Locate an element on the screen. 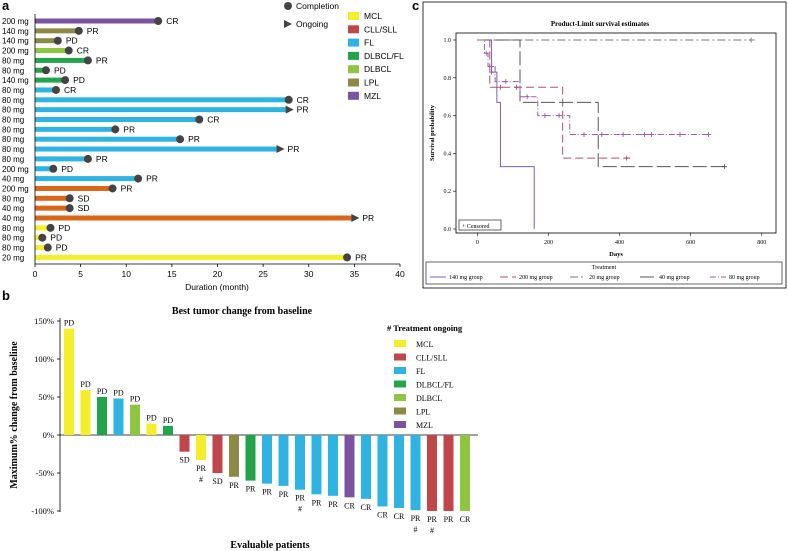 Image resolution: width=788 pixels, height=551 pixels. waterfall-tick-label: 150% is located at coordinates (44, 321).